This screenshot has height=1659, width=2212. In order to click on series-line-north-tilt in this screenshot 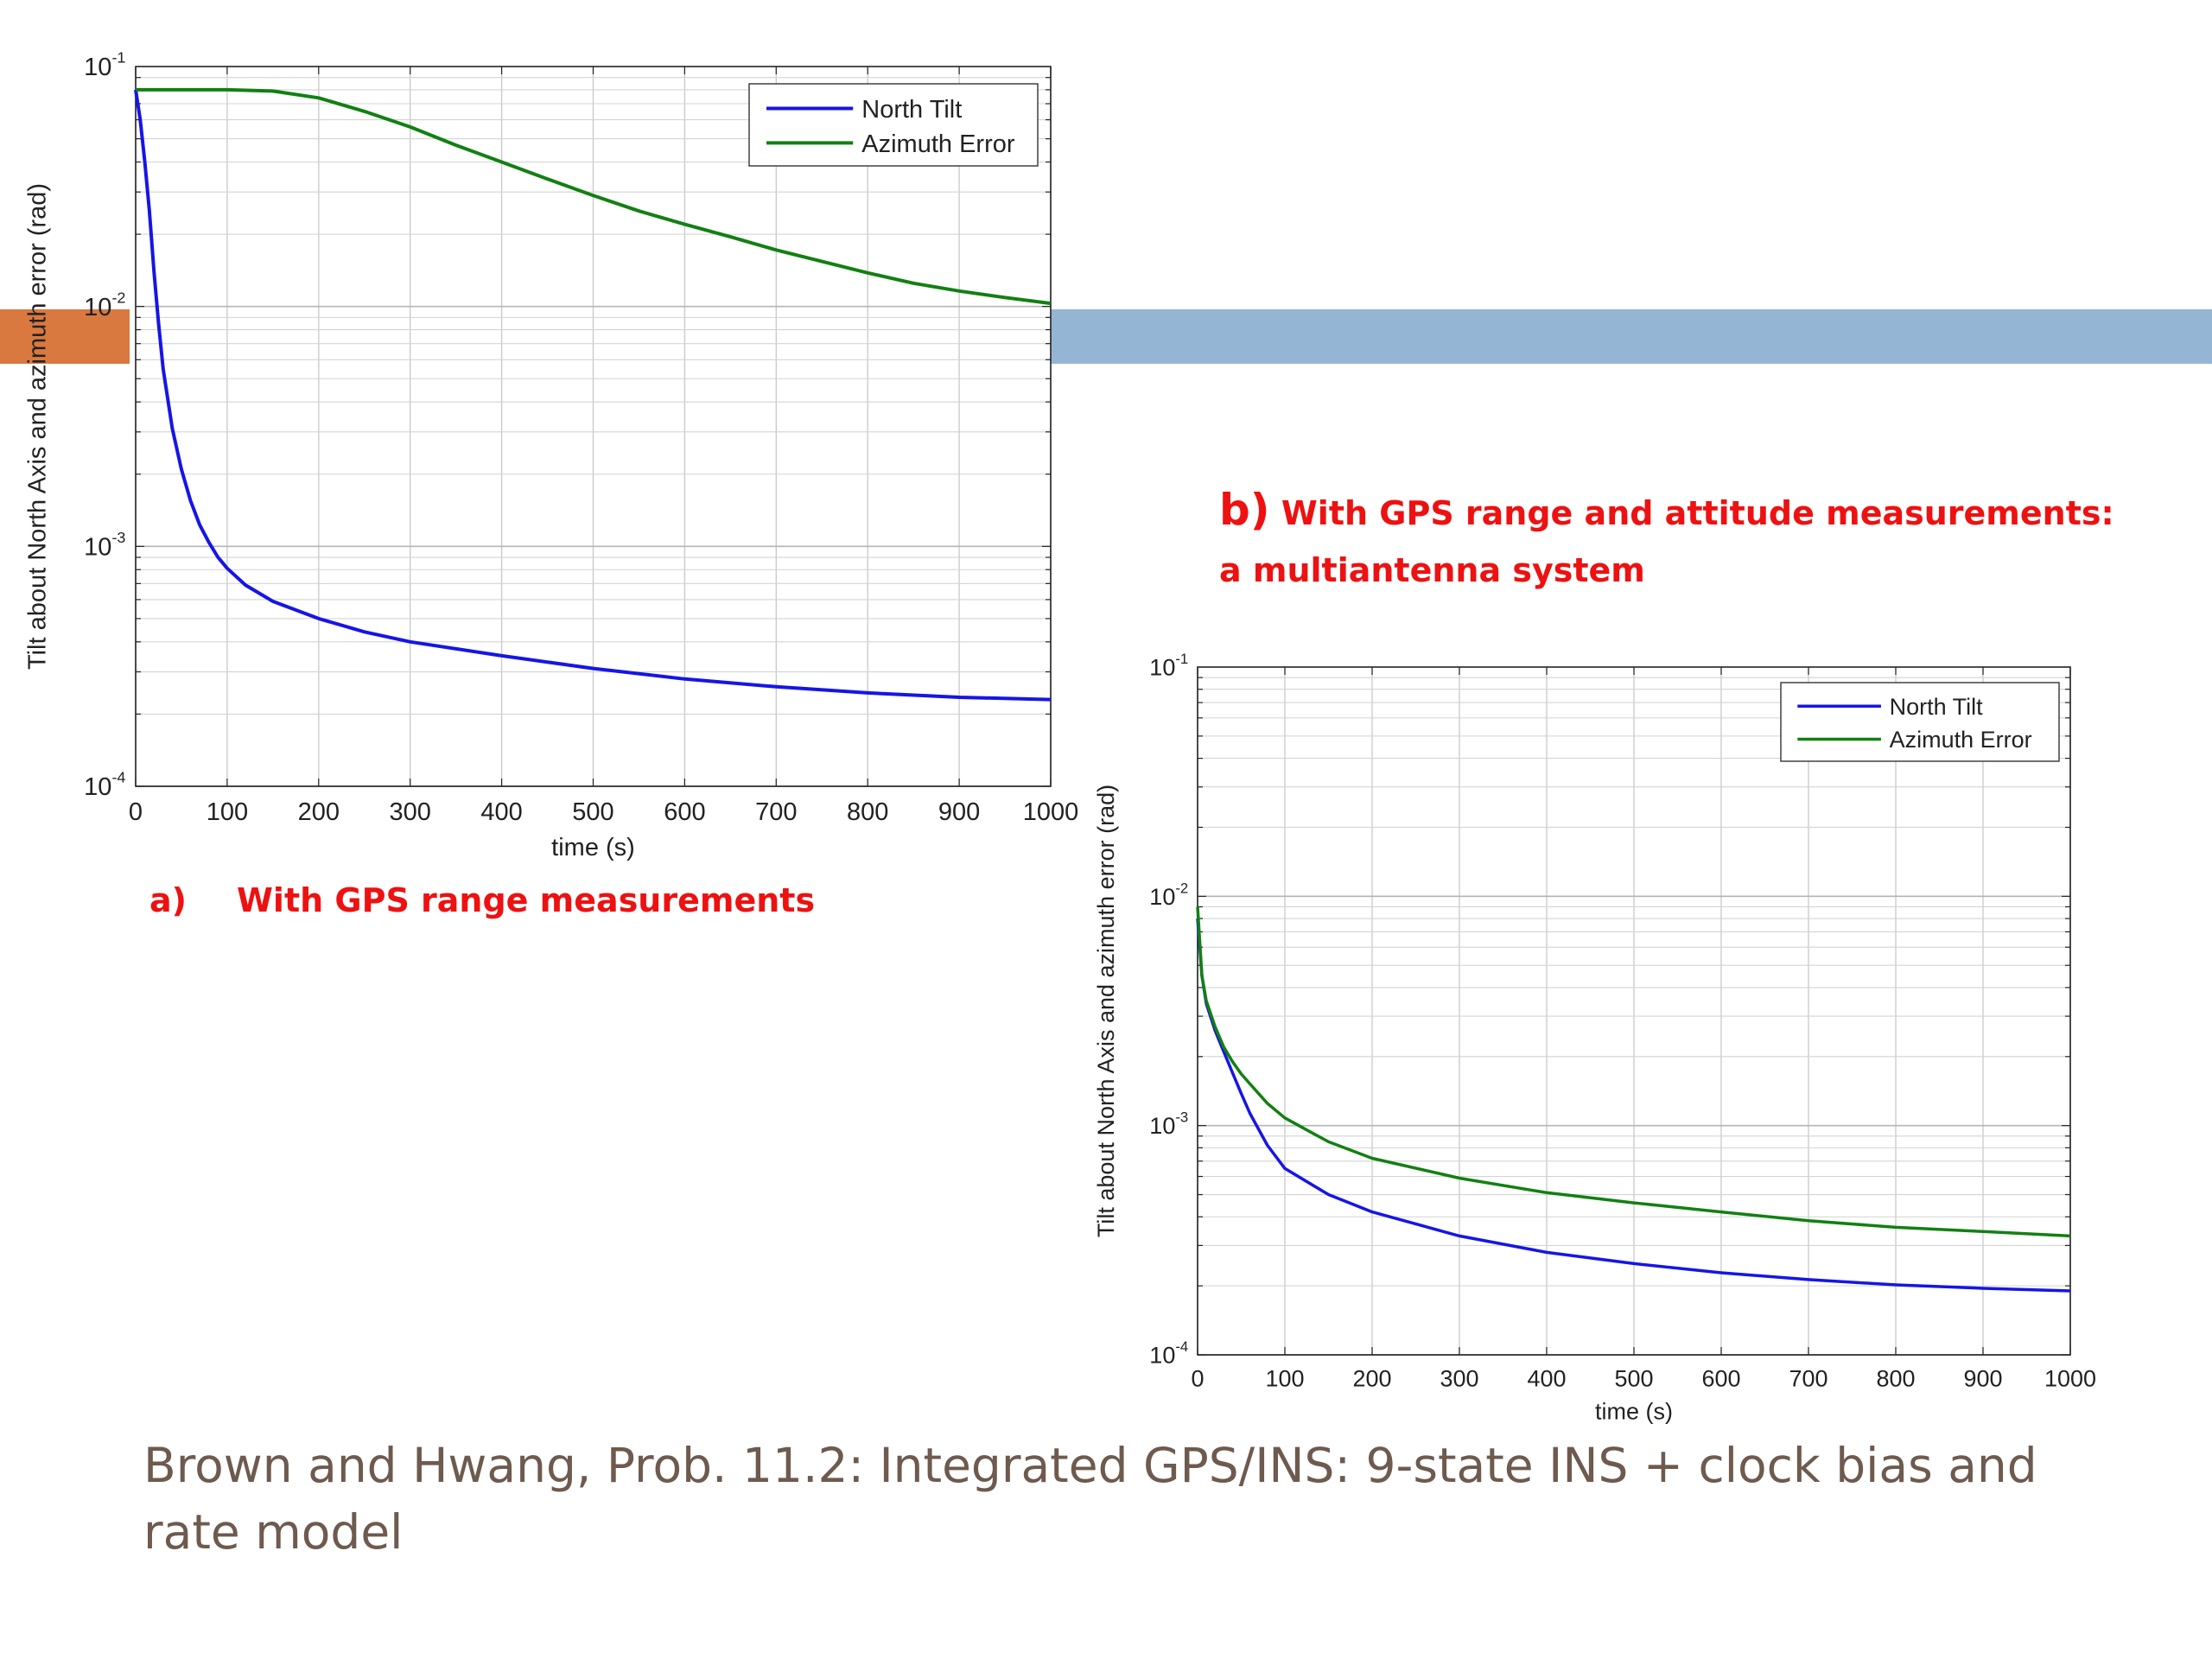, I will do `click(1633, 1105)`.